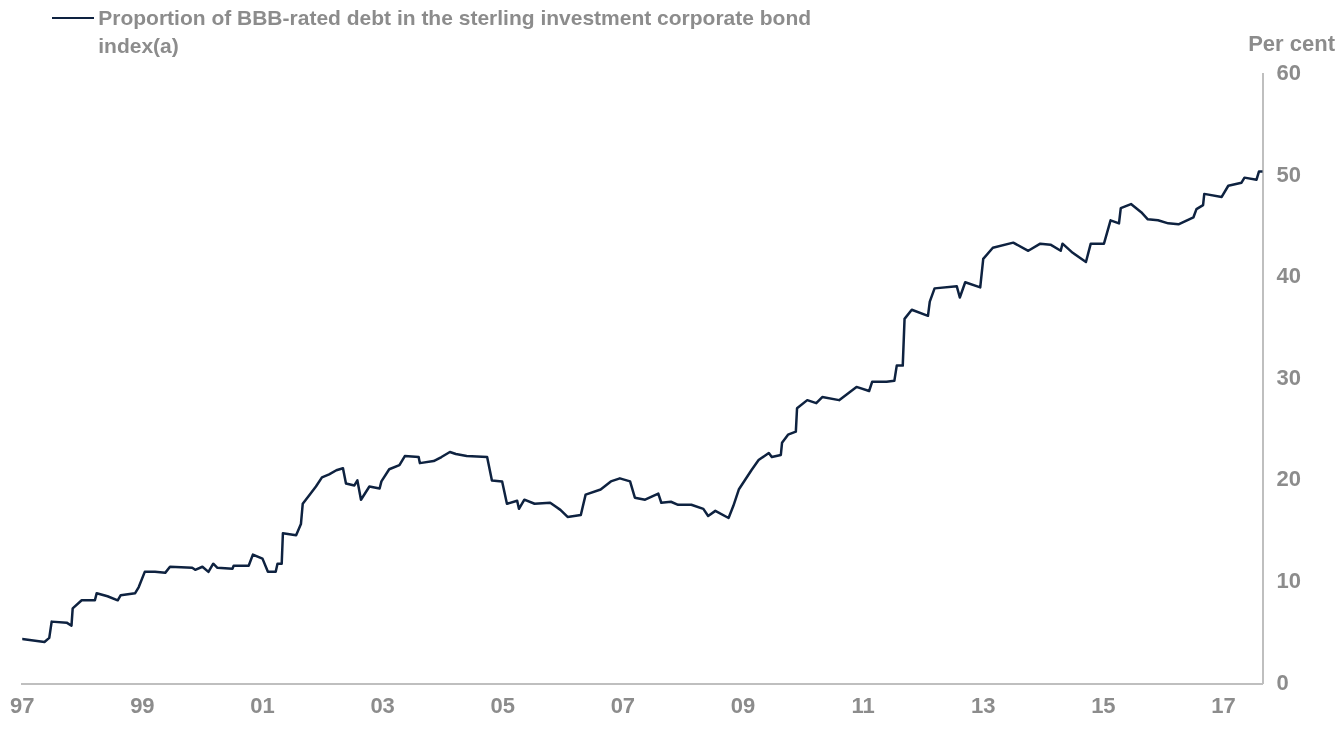 This screenshot has height=736, width=1339. Describe the element at coordinates (1289, 377) in the screenshot. I see `y-tick-label: 30` at that location.